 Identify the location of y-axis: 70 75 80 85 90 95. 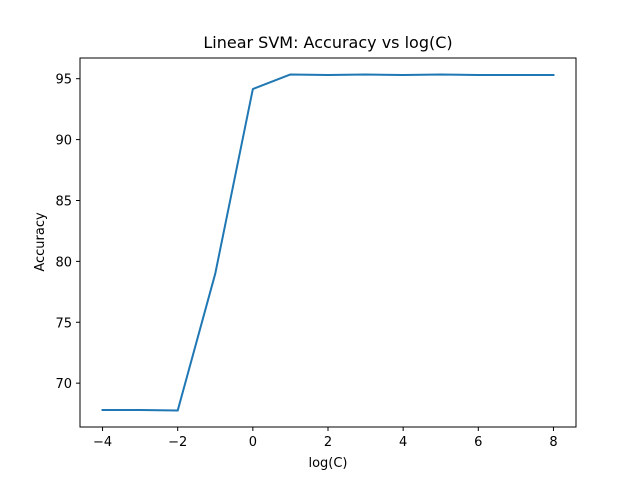
(67, 232).